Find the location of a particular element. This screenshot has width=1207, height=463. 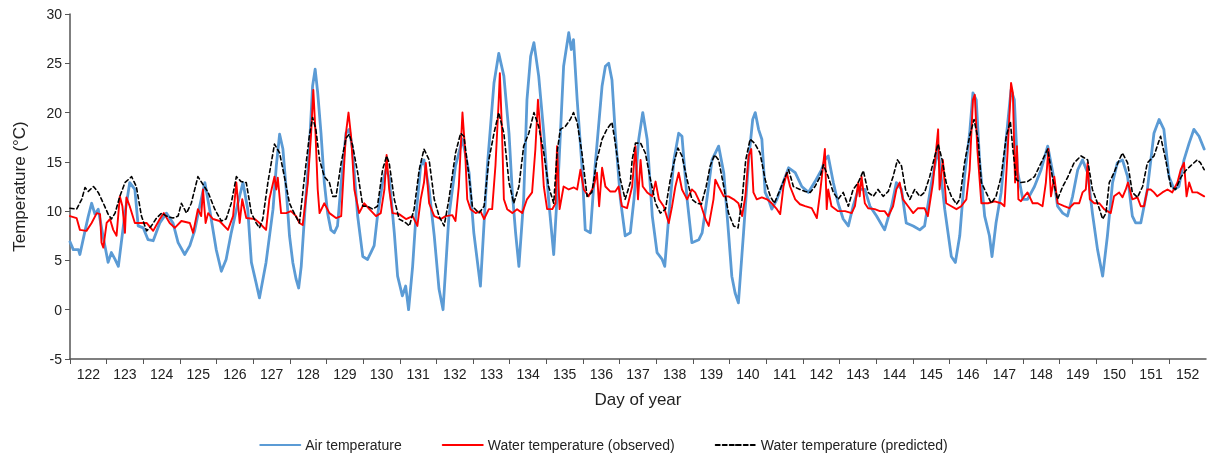

x-tick-label: 136 is located at coordinates (601, 374).